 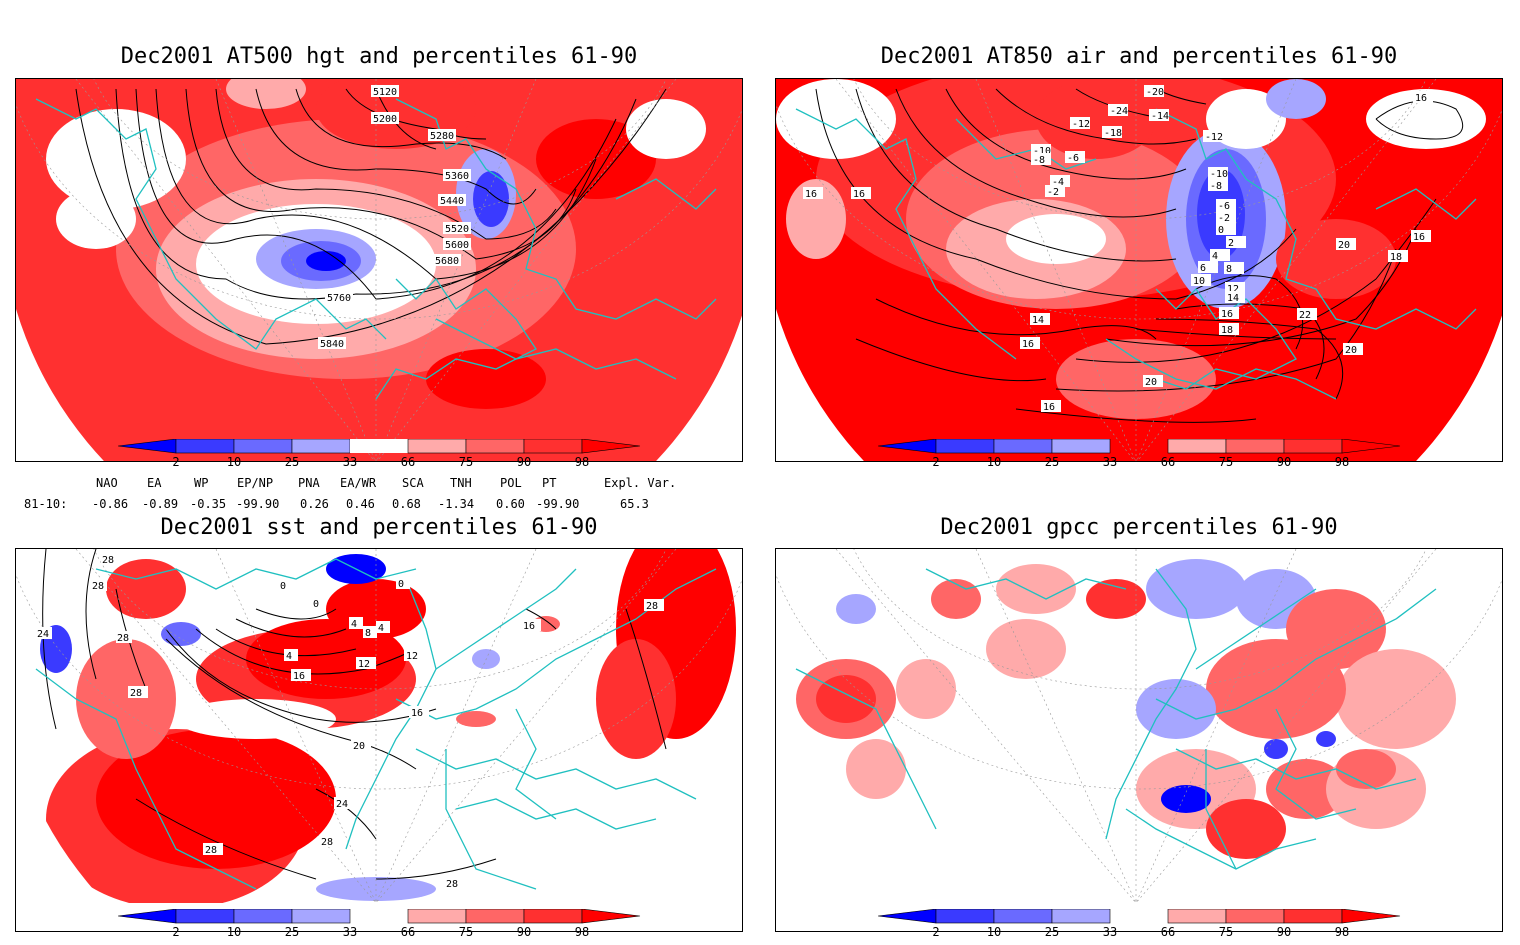 What do you see at coordinates (442, 136) in the screenshot?
I see `contour-label: 5280` at bounding box center [442, 136].